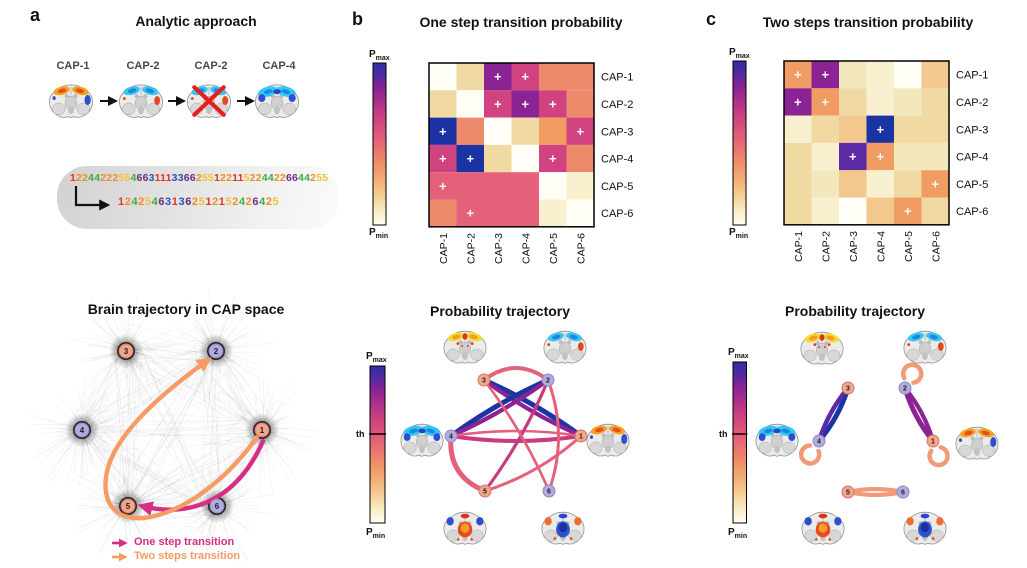  I want to click on pmin-sub: min, so click(742, 236).